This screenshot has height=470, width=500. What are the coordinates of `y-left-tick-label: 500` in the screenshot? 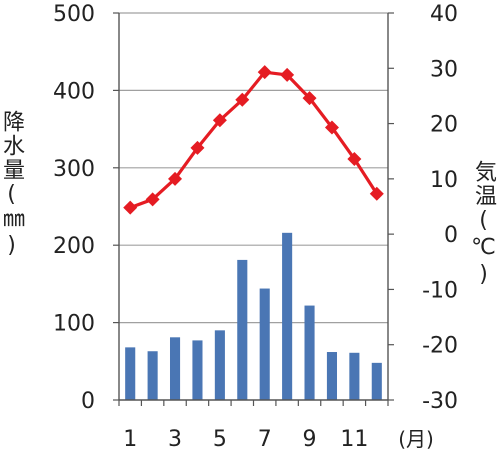 It's located at (74, 14).